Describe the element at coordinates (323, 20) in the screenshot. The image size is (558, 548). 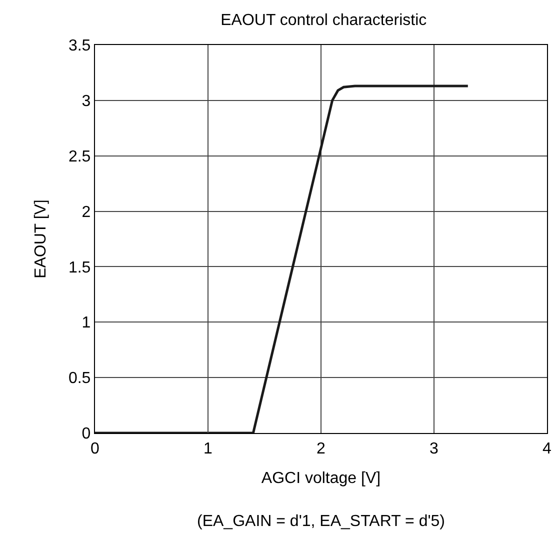
I see `chart-title: EAOUT control characteristic` at that location.